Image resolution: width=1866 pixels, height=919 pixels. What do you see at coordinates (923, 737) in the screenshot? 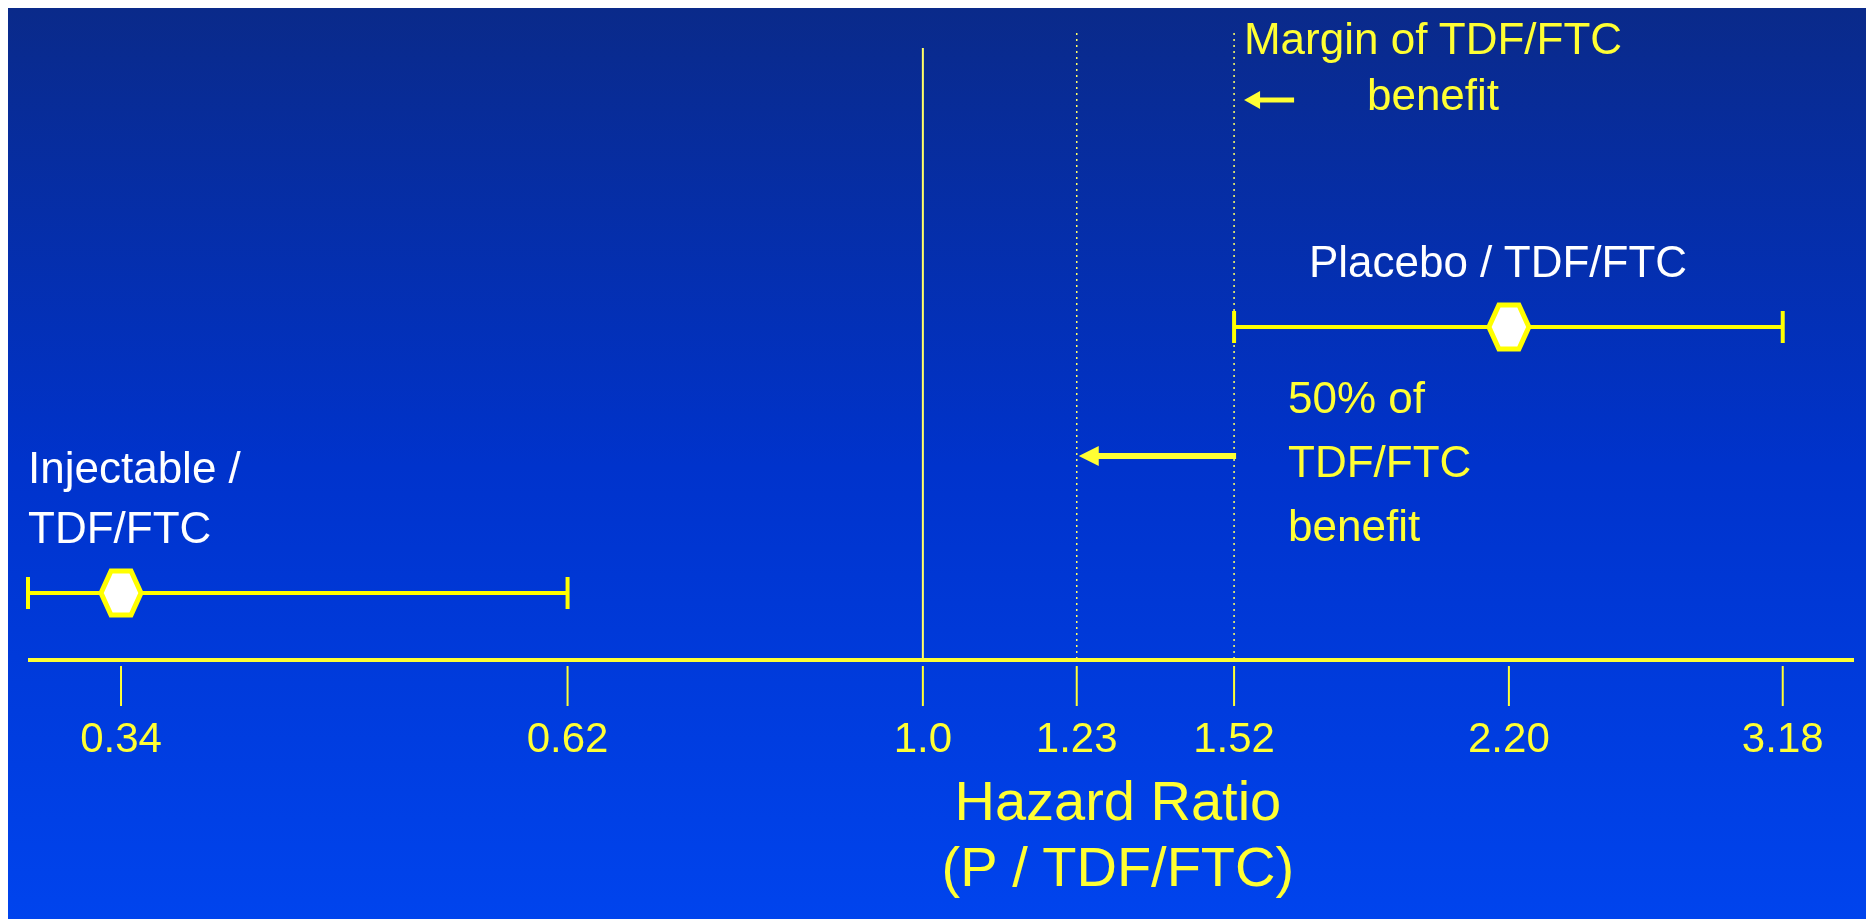
I see `x-tick-label: 1.0` at bounding box center [923, 737].